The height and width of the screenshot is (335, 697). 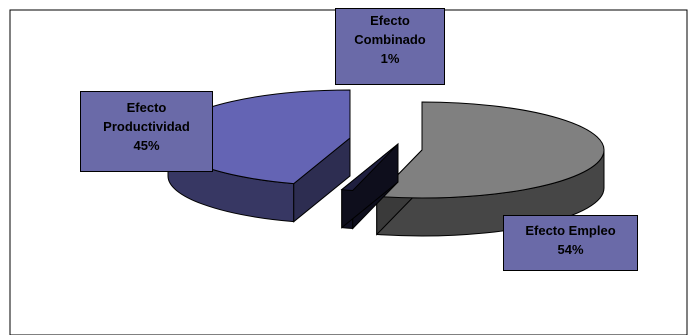 I want to click on pie-slice-efecto-combinado, so click(x=369, y=186).